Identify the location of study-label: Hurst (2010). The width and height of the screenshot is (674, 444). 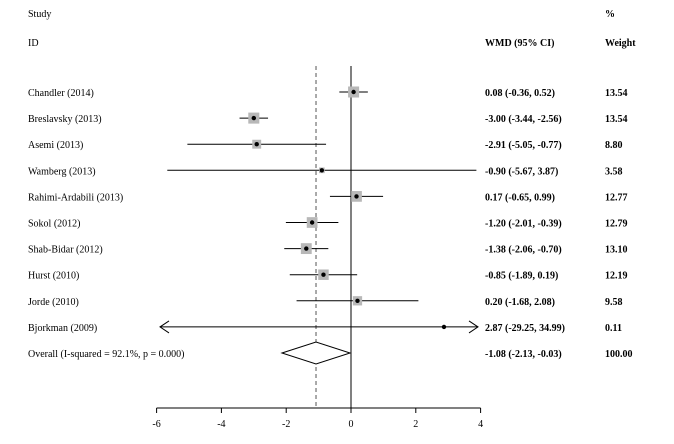
(53, 276).